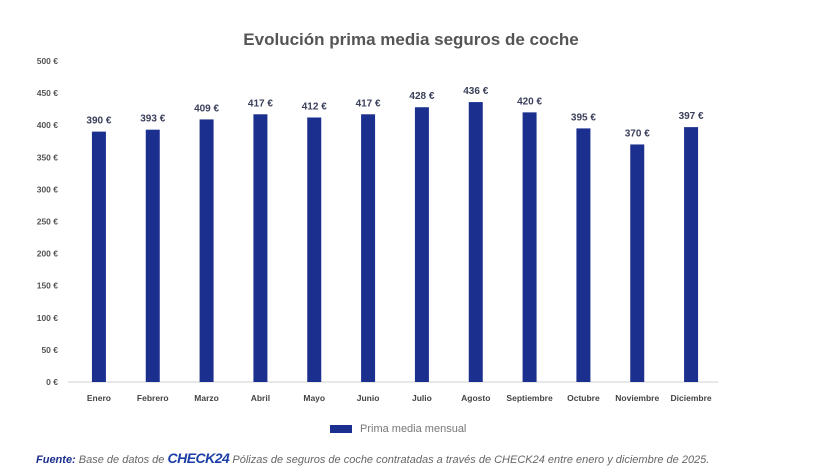 Image resolution: width=822 pixels, height=472 pixels. What do you see at coordinates (260, 248) in the screenshot?
I see `bar-abril` at bounding box center [260, 248].